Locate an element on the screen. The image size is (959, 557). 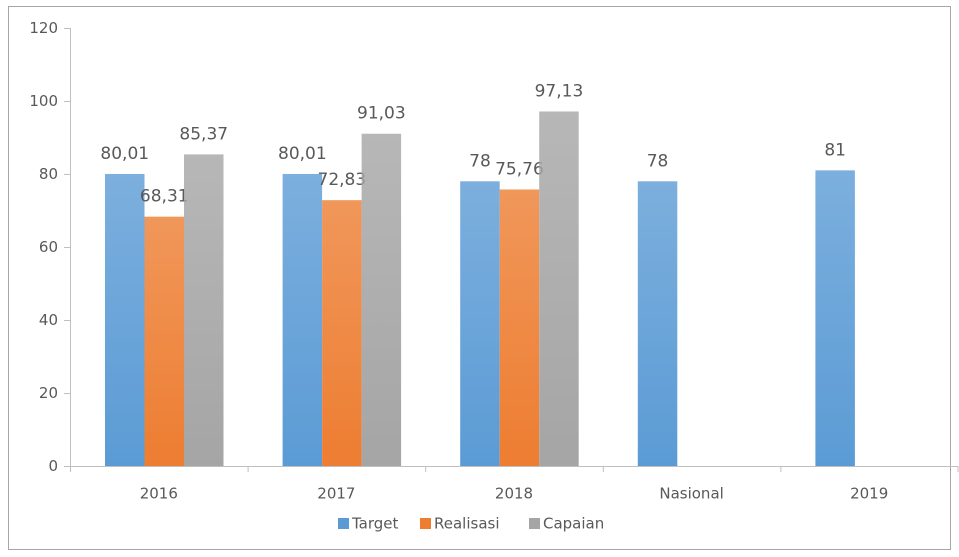
y-tick-label: 80 is located at coordinates (48, 174).